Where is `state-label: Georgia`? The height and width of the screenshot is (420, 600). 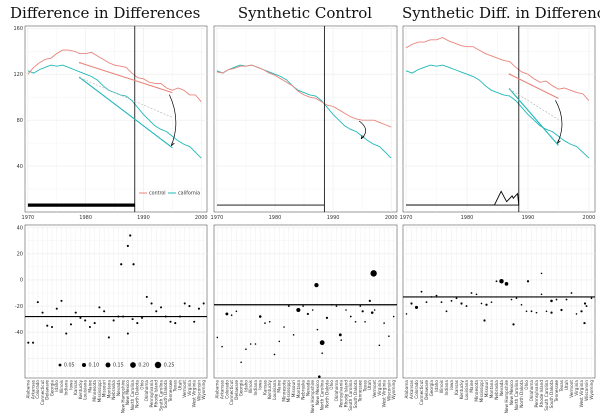 state-label: Georgia is located at coordinates (51, 388).